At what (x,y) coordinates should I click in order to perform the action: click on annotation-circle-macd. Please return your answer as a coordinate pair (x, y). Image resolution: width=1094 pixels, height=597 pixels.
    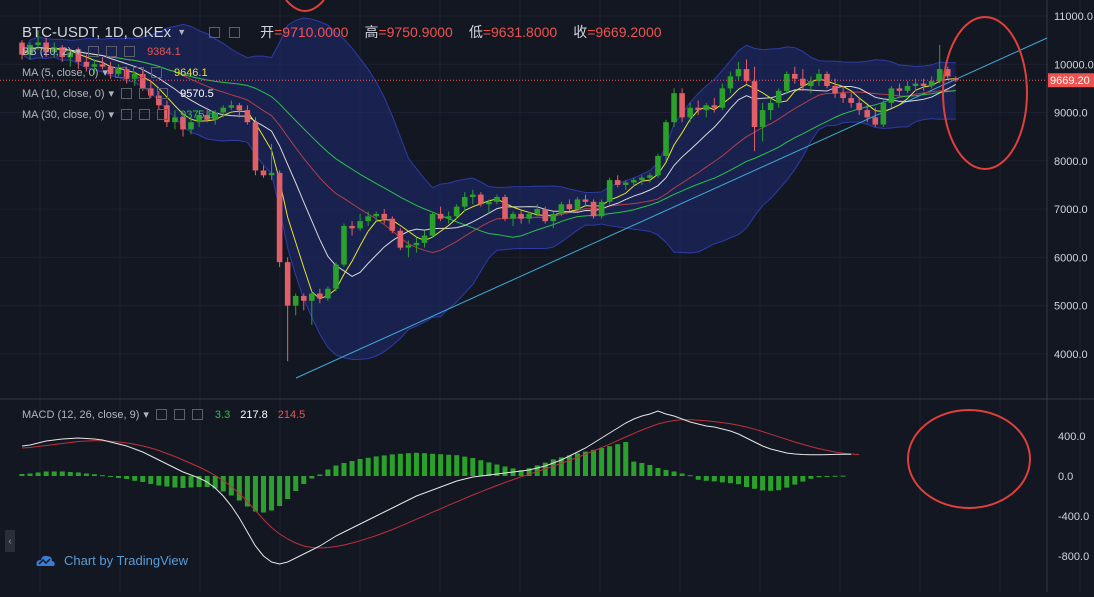
    Looking at the image, I should click on (969, 459).